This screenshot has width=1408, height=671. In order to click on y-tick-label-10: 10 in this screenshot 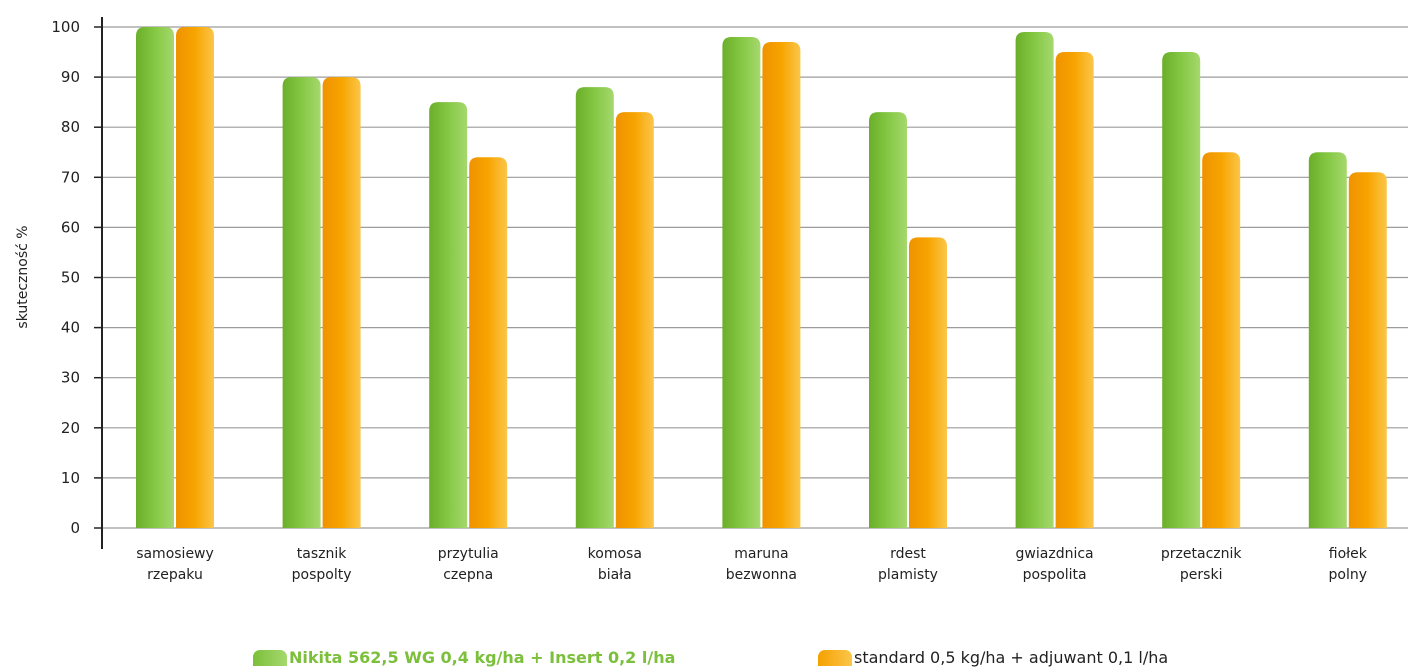, I will do `click(70, 478)`.